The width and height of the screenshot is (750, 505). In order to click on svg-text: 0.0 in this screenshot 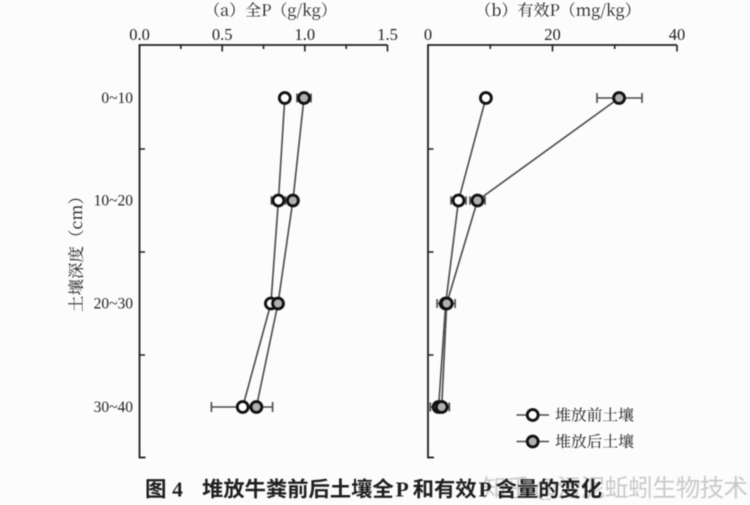, I will do `click(139, 34)`.